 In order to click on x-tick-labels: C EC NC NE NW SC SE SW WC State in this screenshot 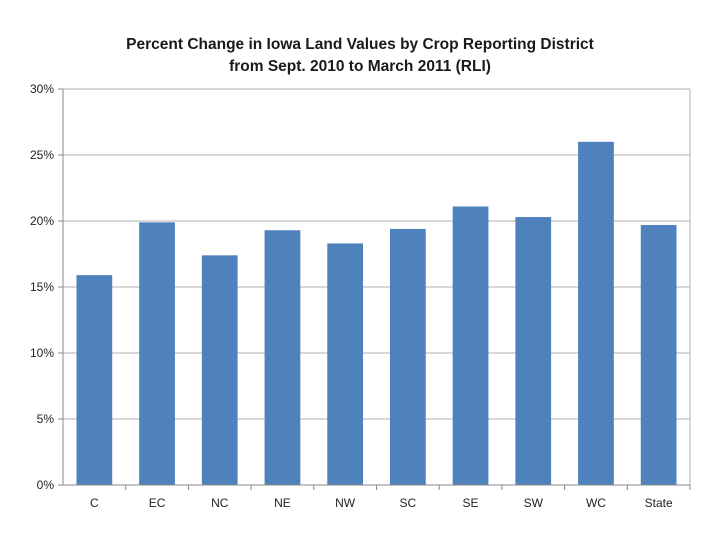, I will do `click(381, 503)`.